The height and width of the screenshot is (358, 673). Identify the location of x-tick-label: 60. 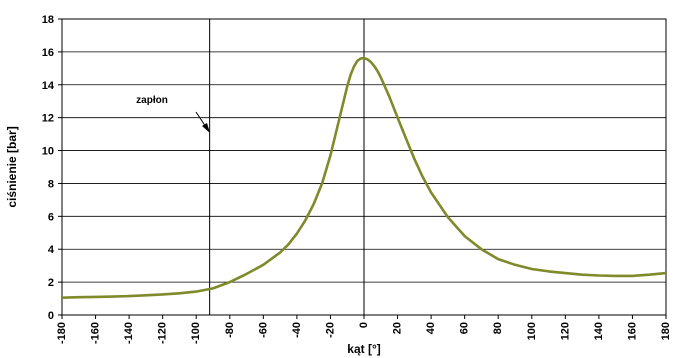
(465, 328).